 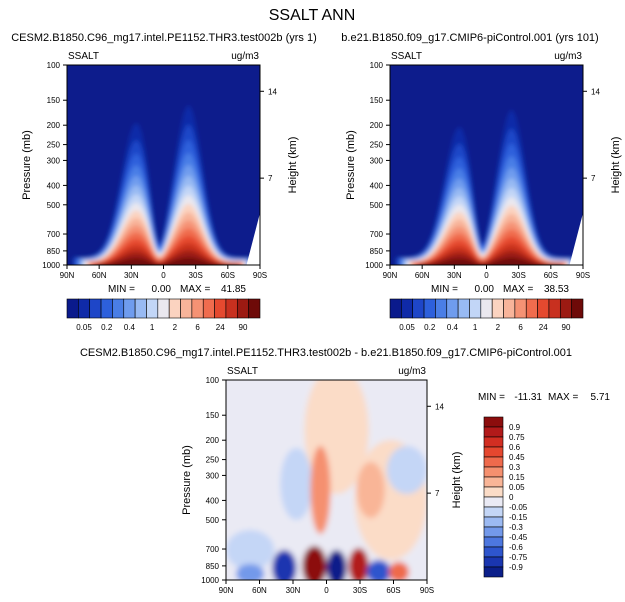 What do you see at coordinates (245, 56) in the screenshot?
I see `panel-1-units-label: ug/m3` at bounding box center [245, 56].